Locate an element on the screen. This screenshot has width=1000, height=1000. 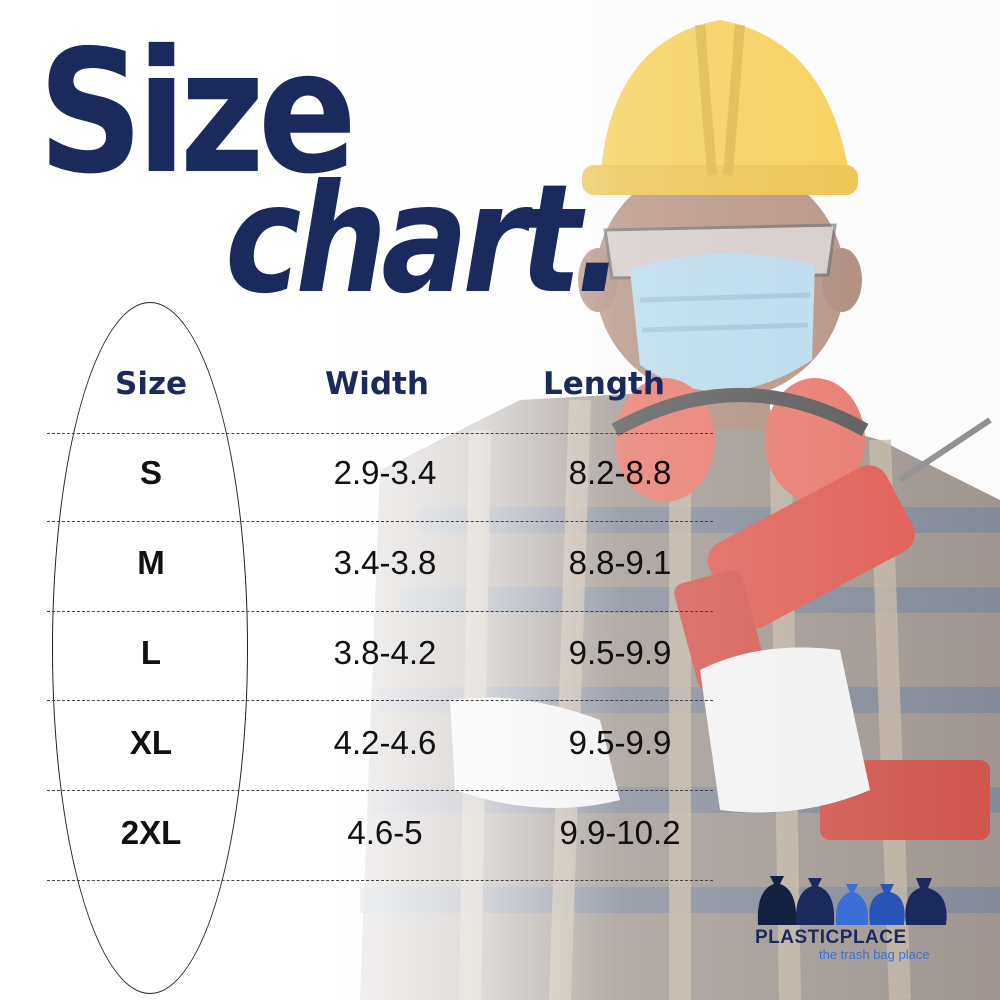
title-chart: chart. is located at coordinates (425, 240).